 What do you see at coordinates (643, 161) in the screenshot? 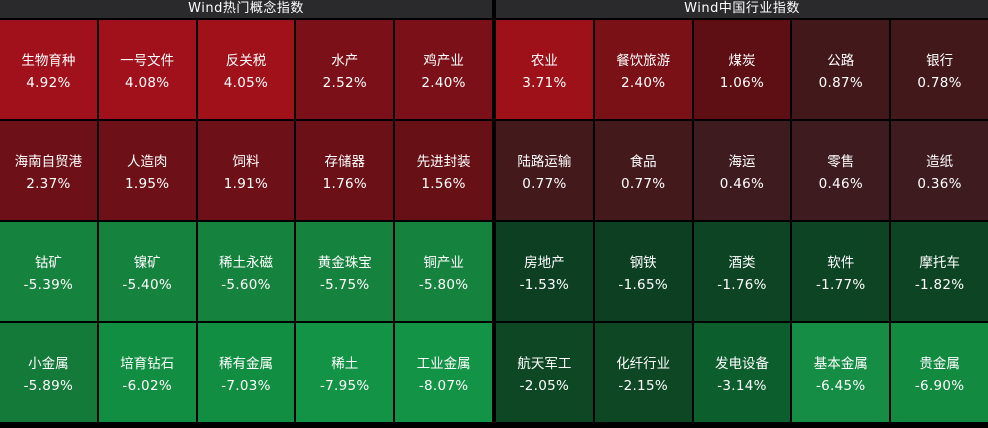
I see `cell-label: 食品` at bounding box center [643, 161].